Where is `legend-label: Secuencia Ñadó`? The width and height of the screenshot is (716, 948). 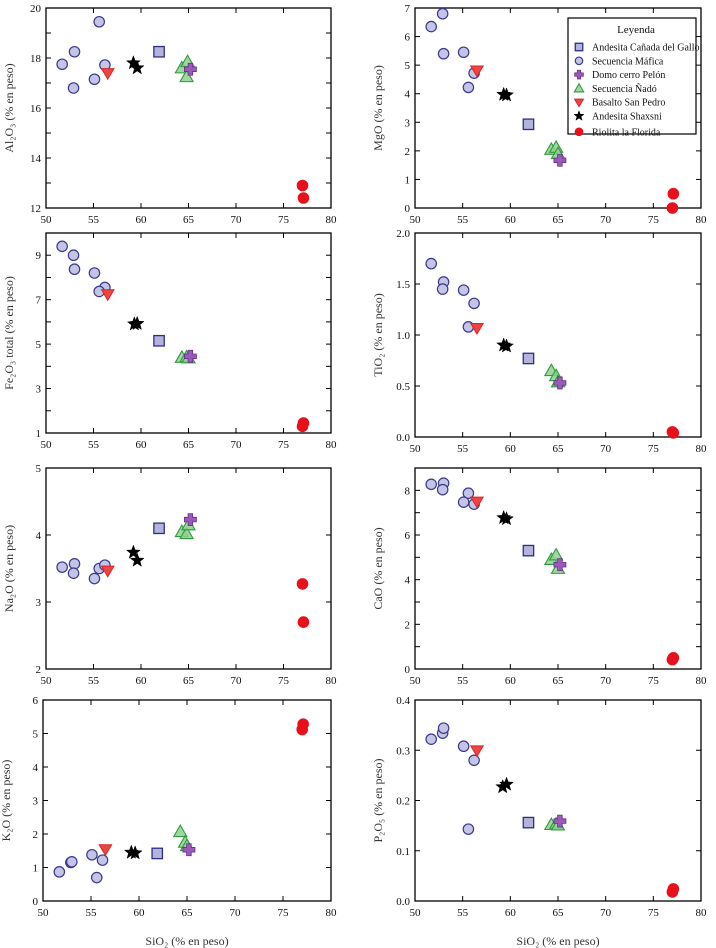
legend-label: Secuencia Ñadó is located at coordinates (624, 89).